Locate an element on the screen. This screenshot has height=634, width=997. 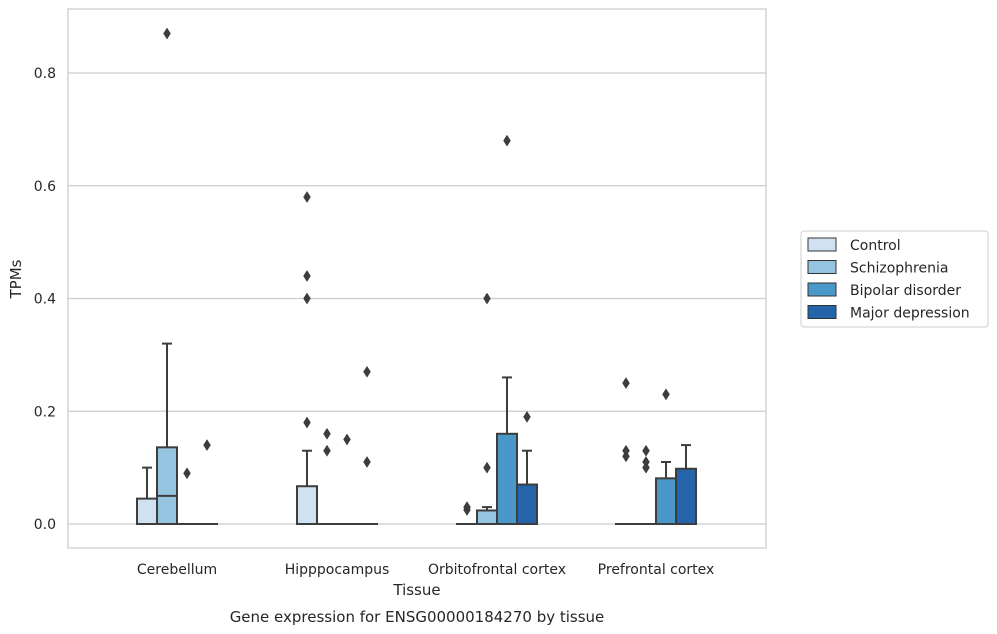
legend-label: Major depression is located at coordinates (910, 314).